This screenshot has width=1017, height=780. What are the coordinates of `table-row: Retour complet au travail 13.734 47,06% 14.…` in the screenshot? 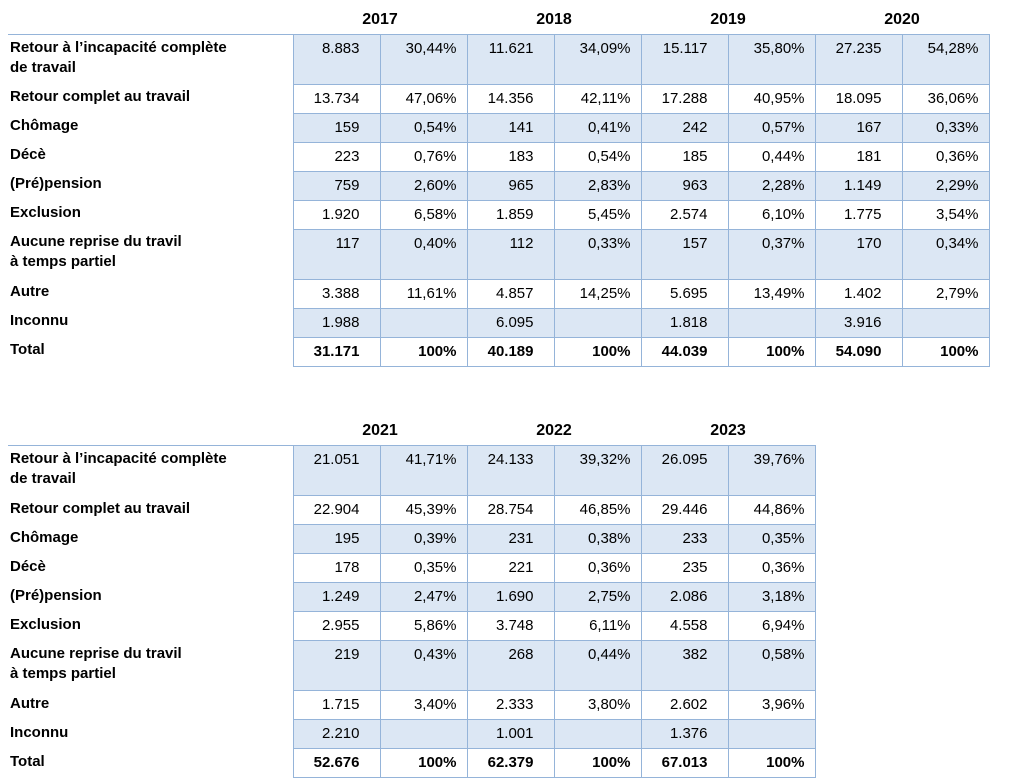 It's located at (499, 98).